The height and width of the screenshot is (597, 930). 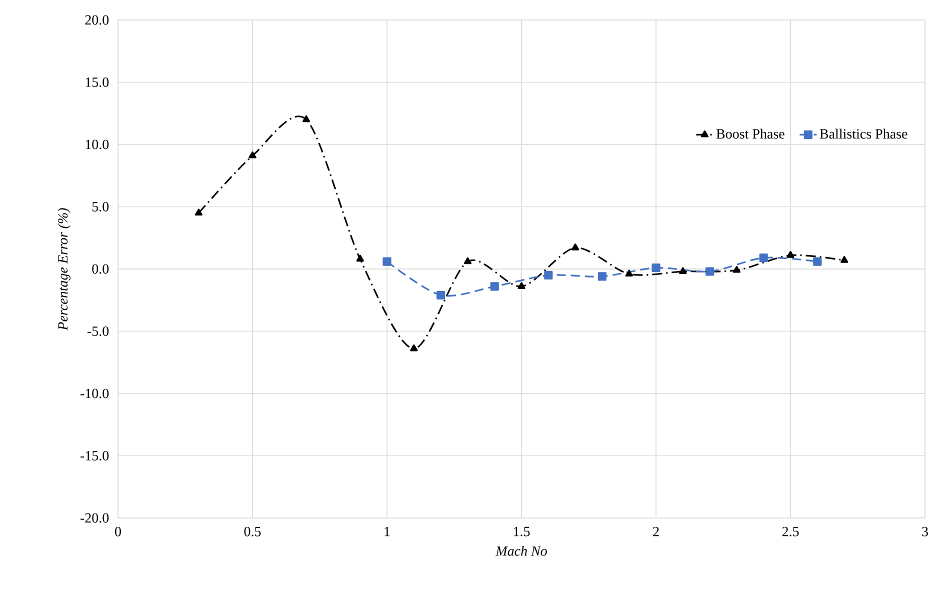 What do you see at coordinates (656, 531) in the screenshot?
I see `x-tick-label: 2` at bounding box center [656, 531].